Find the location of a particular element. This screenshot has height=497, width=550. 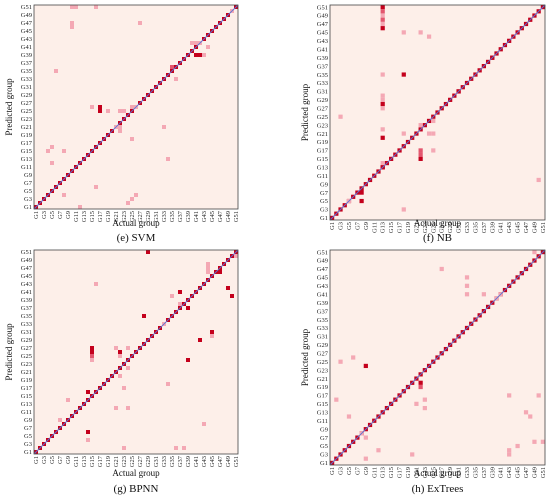

x-tick-label: G27 is located at coordinates (442, 472).